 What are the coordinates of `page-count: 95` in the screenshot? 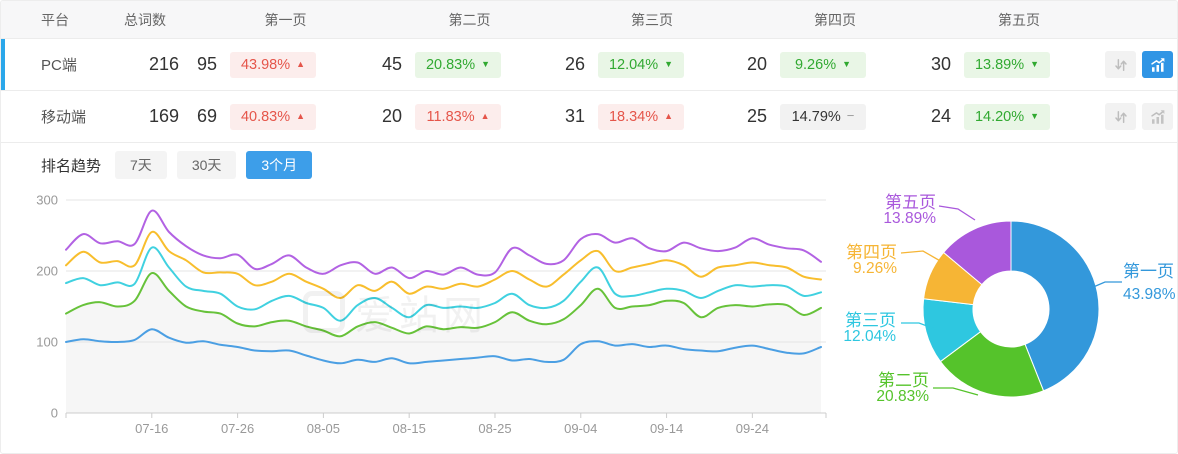 It's located at (206, 64).